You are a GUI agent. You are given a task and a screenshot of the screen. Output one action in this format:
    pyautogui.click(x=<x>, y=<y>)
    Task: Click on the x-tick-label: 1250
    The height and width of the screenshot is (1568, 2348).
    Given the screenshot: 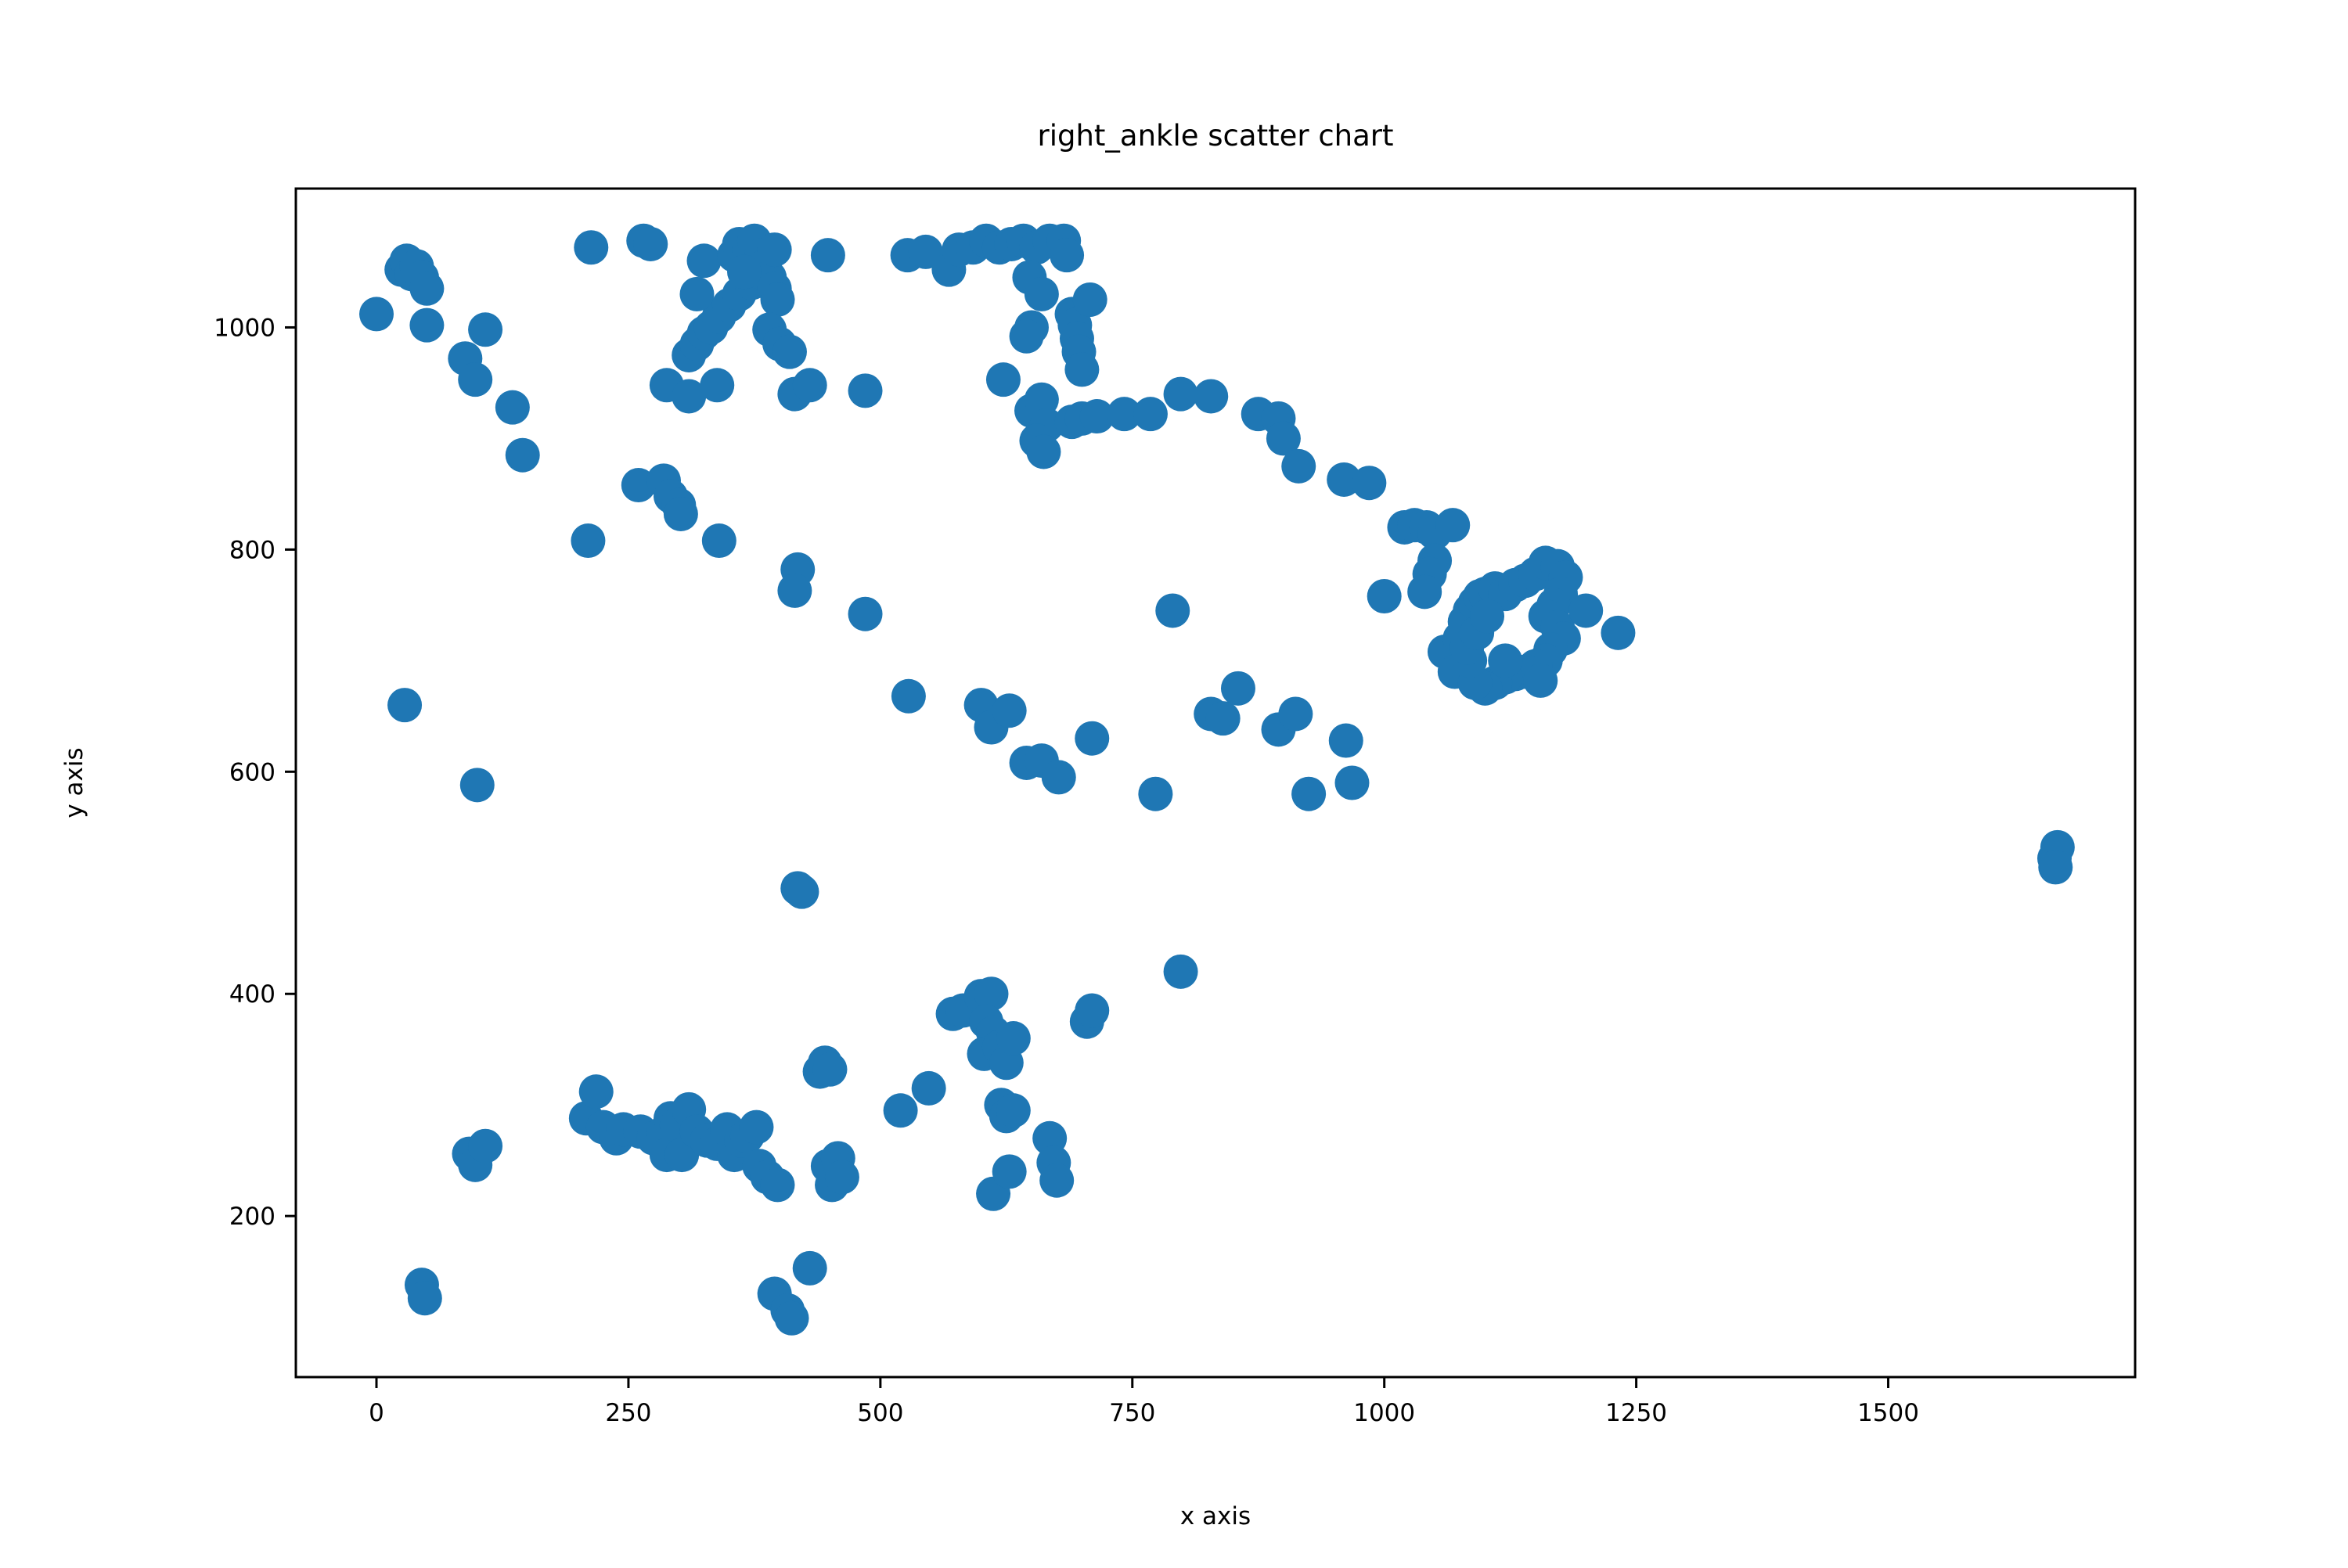 What is the action you would take?
    pyautogui.click(x=1636, y=1413)
    